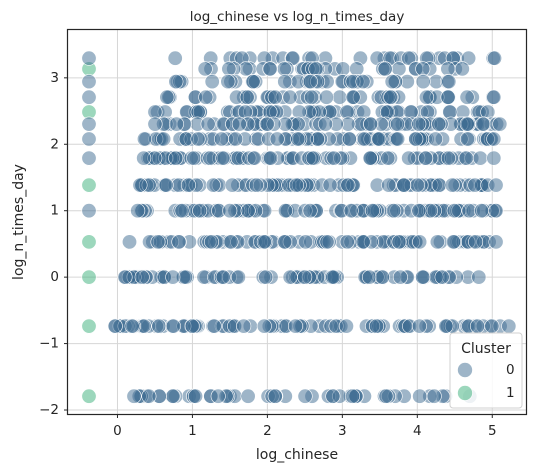 This screenshot has height=475, width=542. I want to click on legend-label-1: 1, so click(510, 393).